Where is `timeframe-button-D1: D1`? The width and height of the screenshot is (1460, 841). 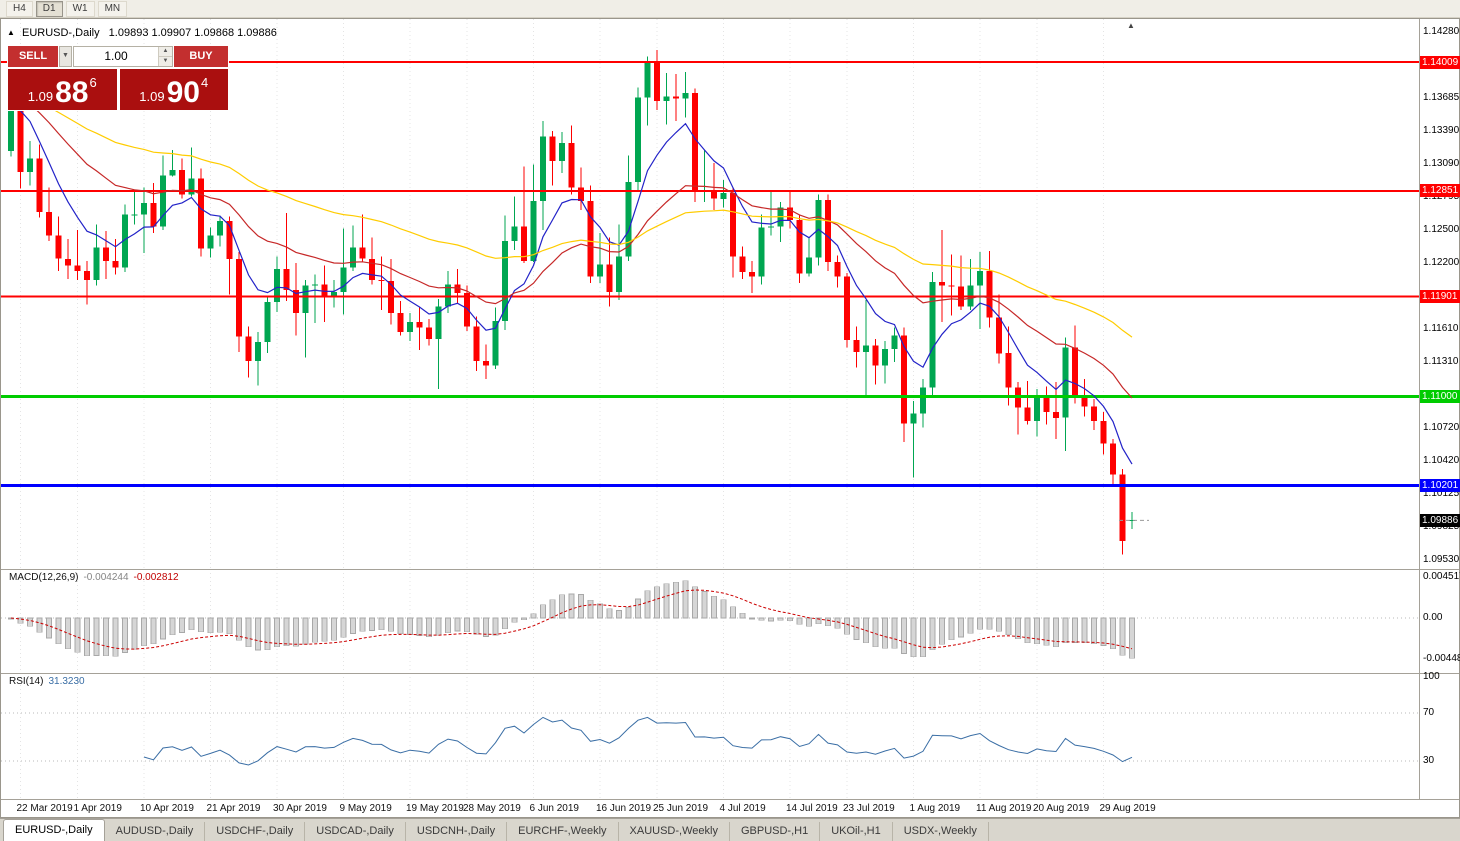
timeframe-button-D1: D1 is located at coordinates (49, 8).